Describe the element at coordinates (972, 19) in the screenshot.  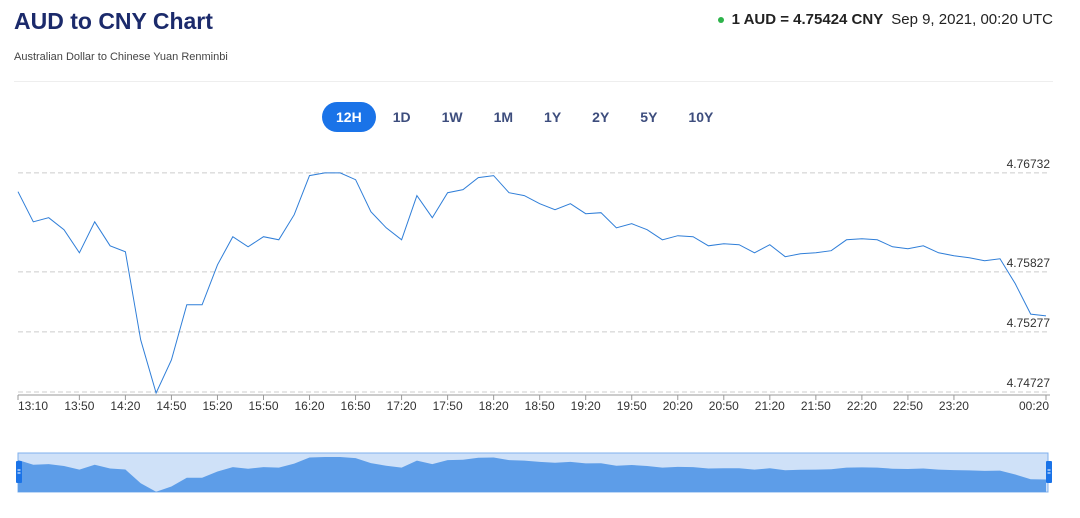
I see `timestamp: Sep 9, 2021, 00:20 UTC` at that location.